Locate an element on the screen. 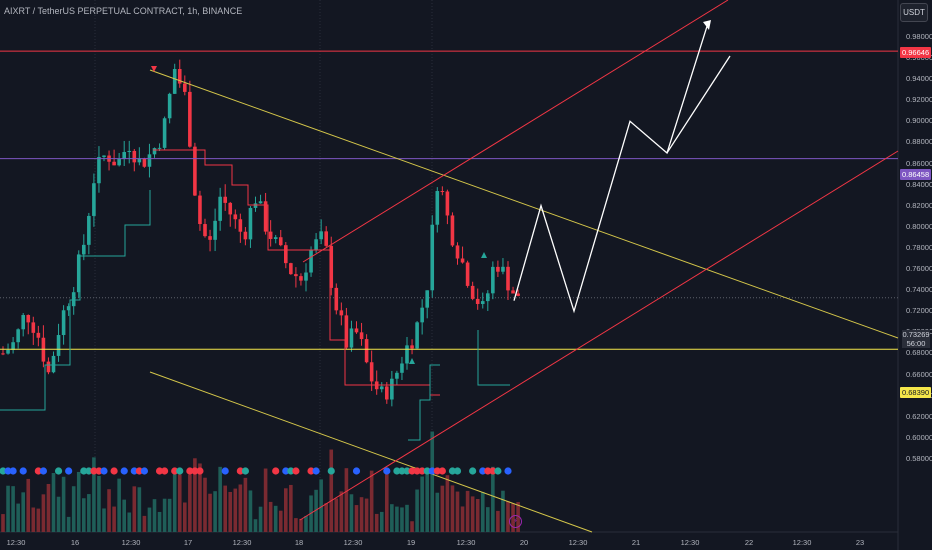  bolt-icon: ⚡ is located at coordinates (515, 521).